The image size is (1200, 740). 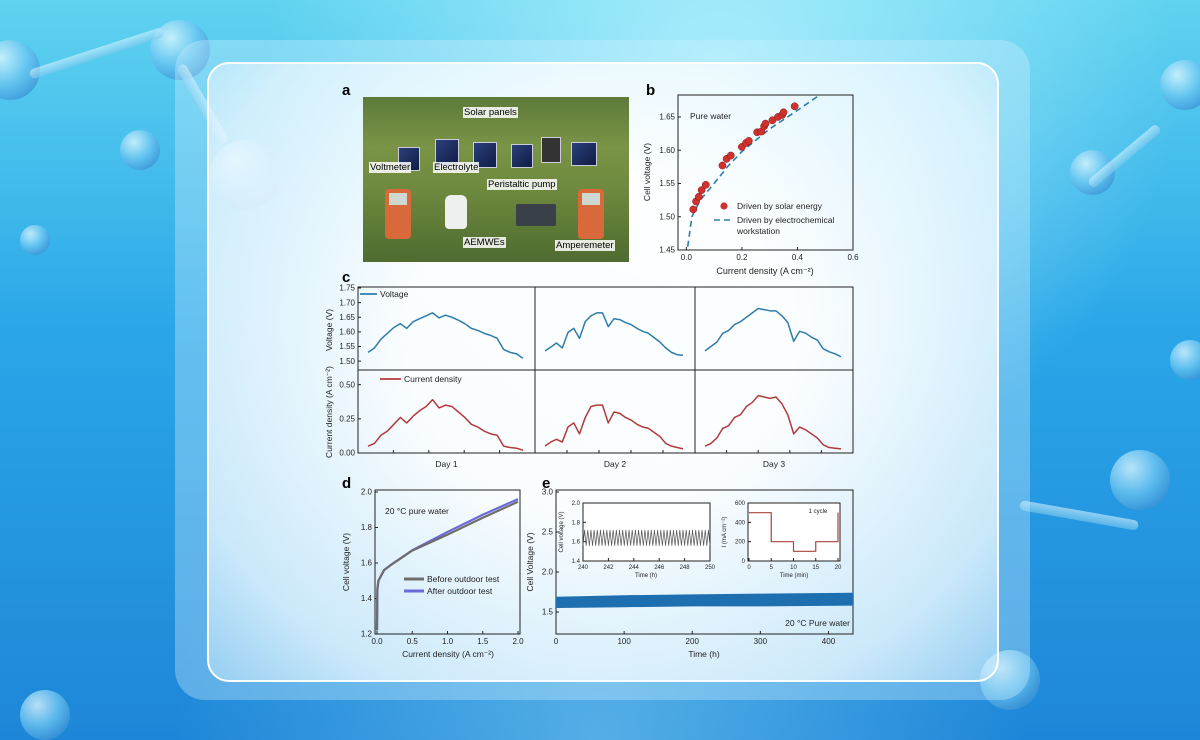 I want to click on axes-frame, so click(x=765, y=172).